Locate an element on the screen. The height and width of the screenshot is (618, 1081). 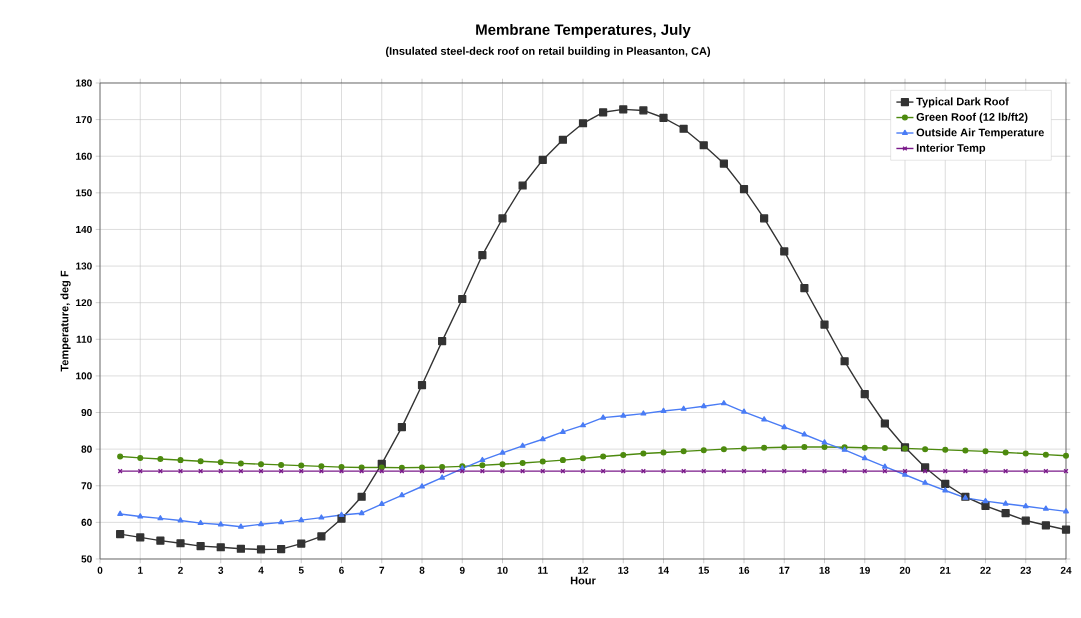
y-tick-label: 150 is located at coordinates (84, 193).